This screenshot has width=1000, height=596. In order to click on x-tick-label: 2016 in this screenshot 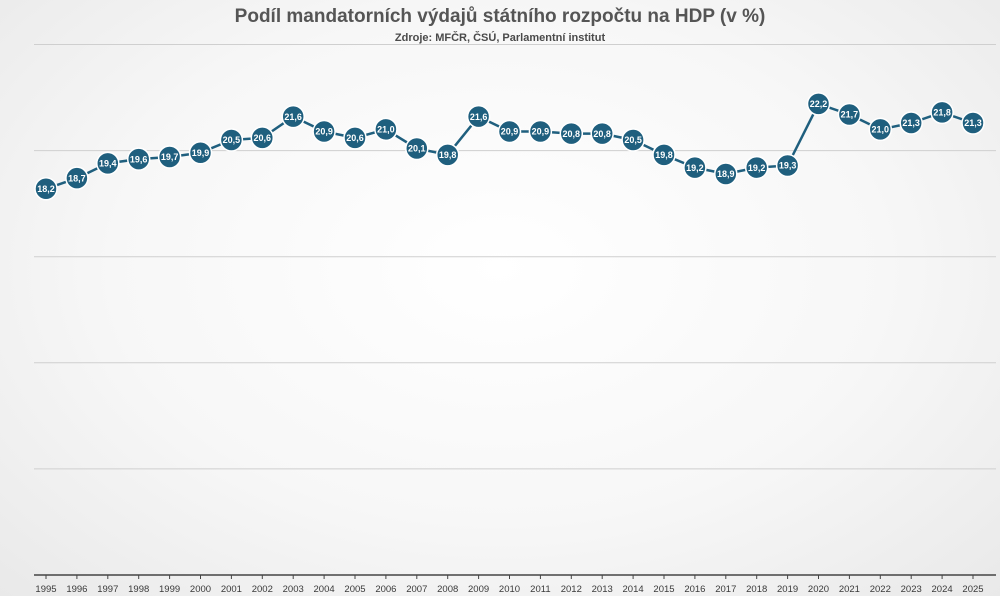, I will do `click(694, 589)`.